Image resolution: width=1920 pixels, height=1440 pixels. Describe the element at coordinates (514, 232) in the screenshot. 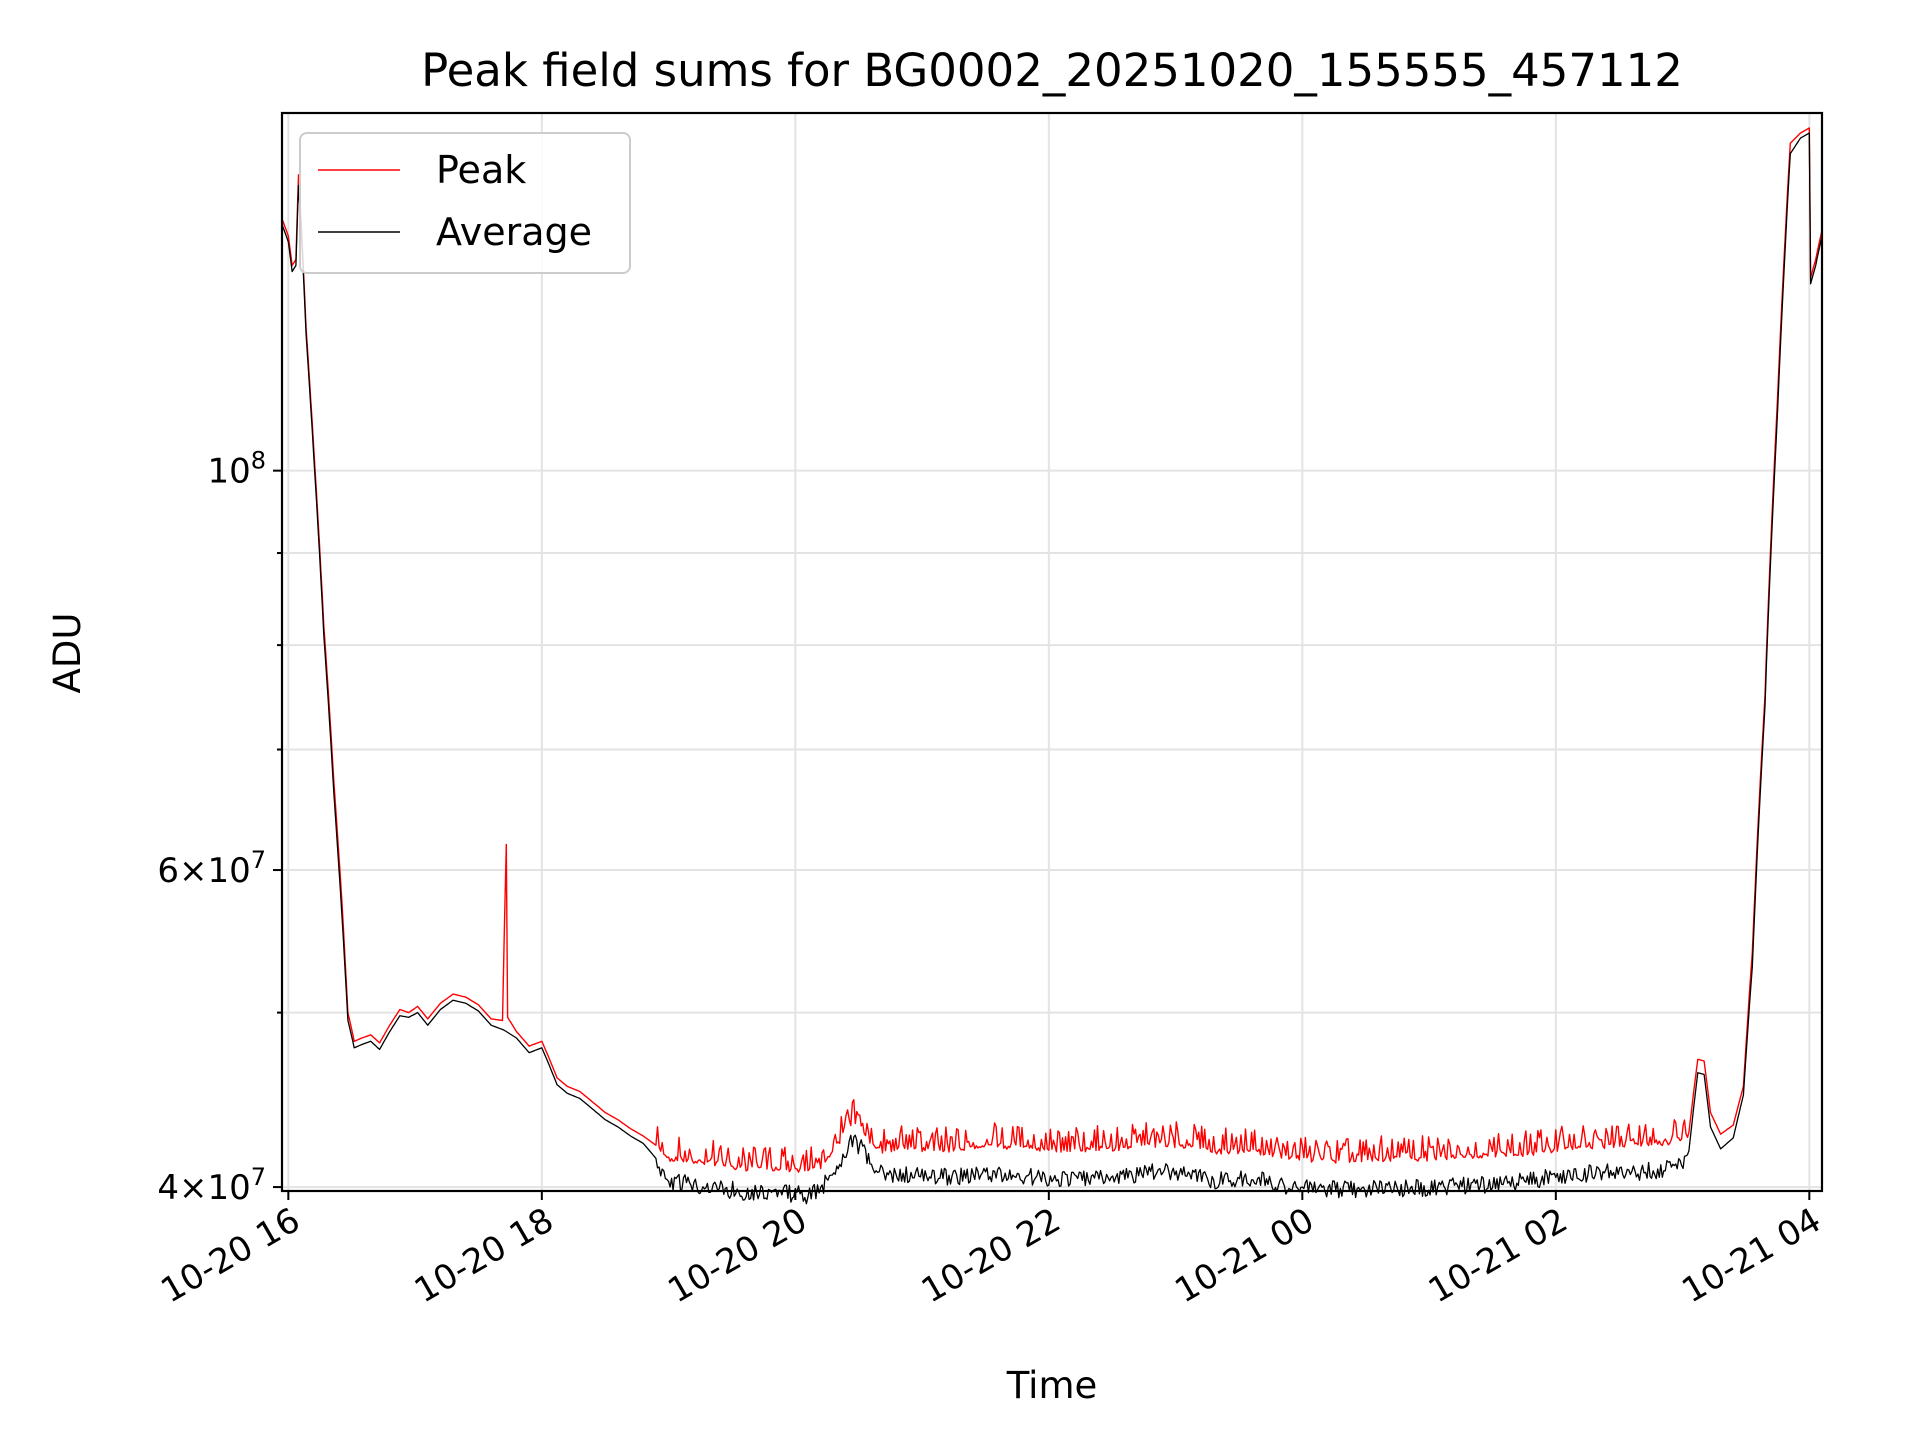

I see `legend-average-label: Average` at that location.